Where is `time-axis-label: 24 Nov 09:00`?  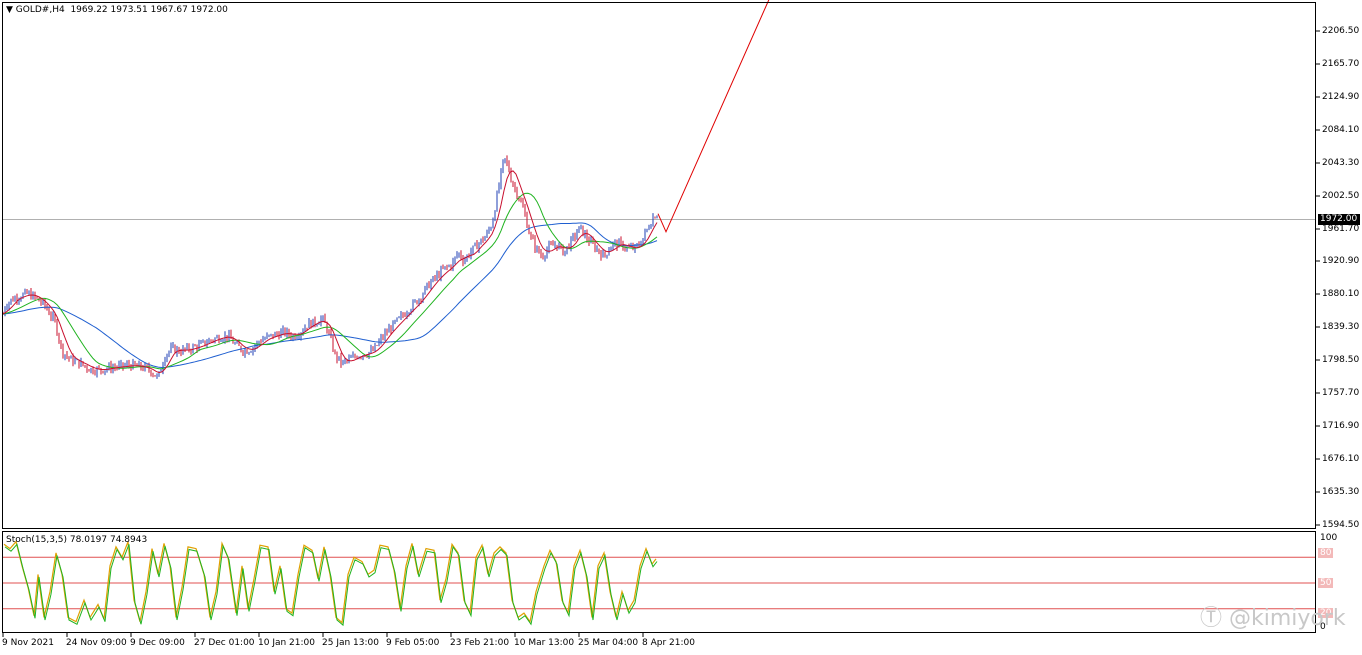 time-axis-label: 24 Nov 09:00 is located at coordinates (96, 643).